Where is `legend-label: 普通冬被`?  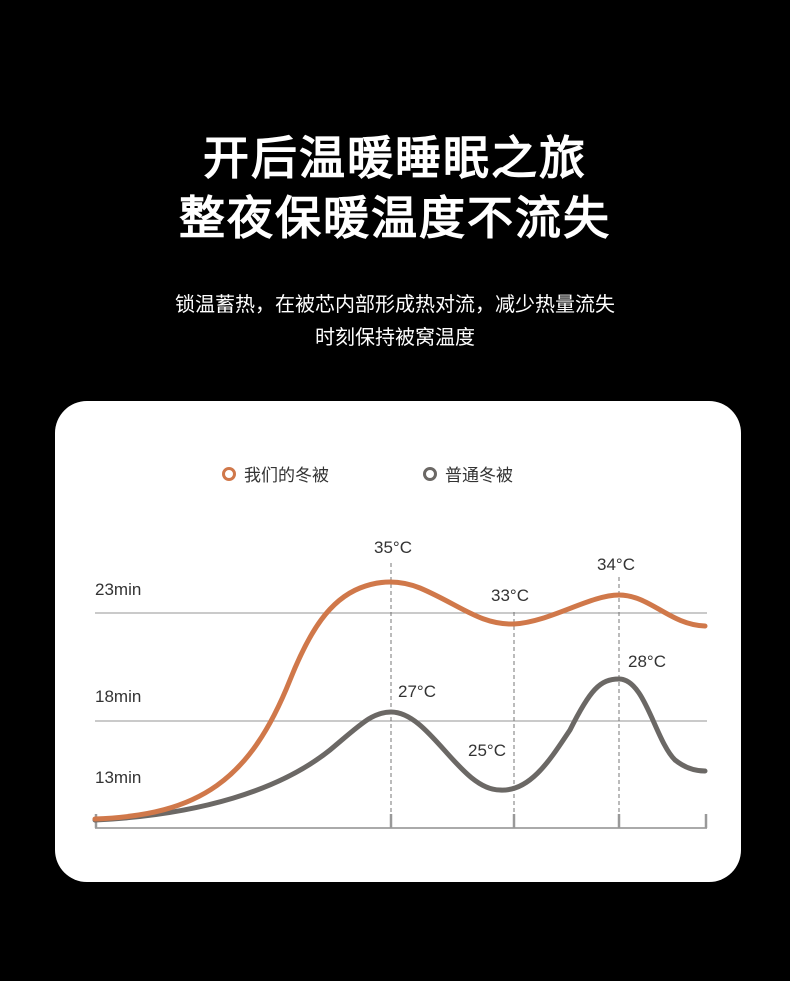 legend-label: 普通冬被 is located at coordinates (479, 476).